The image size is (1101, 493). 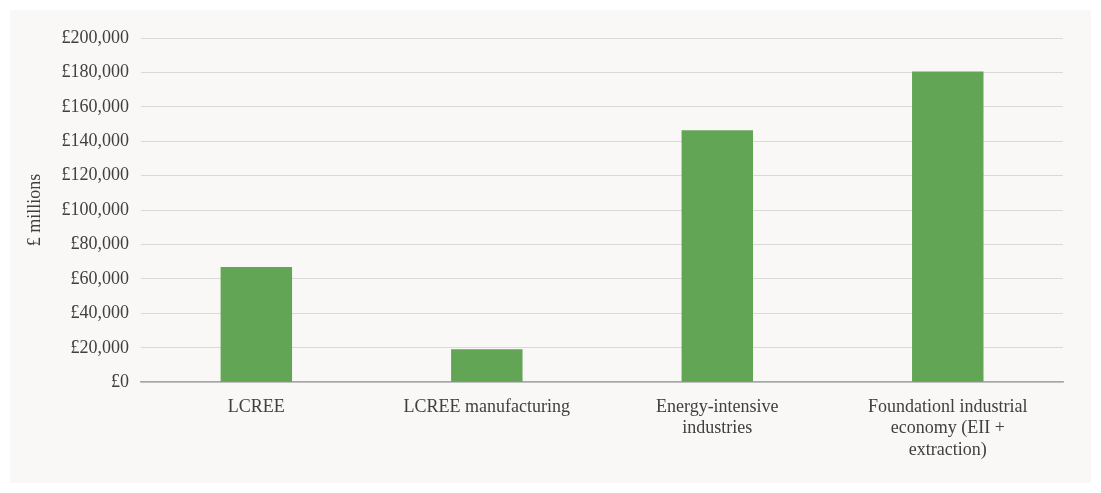 I want to click on y-tick-label: £200,000, so click(x=95, y=36).